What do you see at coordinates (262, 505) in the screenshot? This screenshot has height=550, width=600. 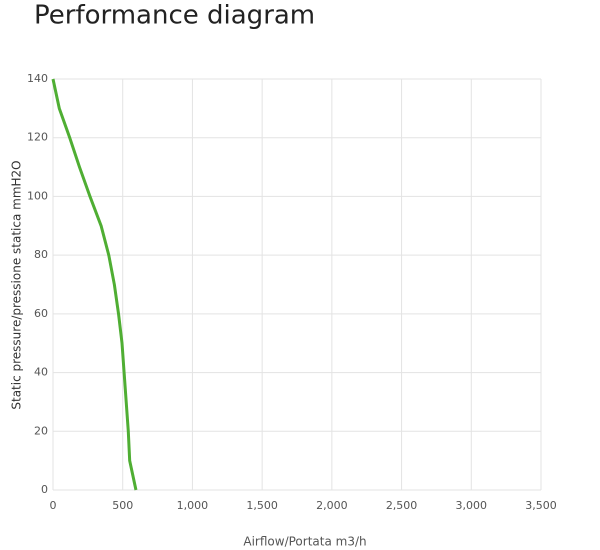 I see `x-tick-label: 1,500` at bounding box center [262, 505].